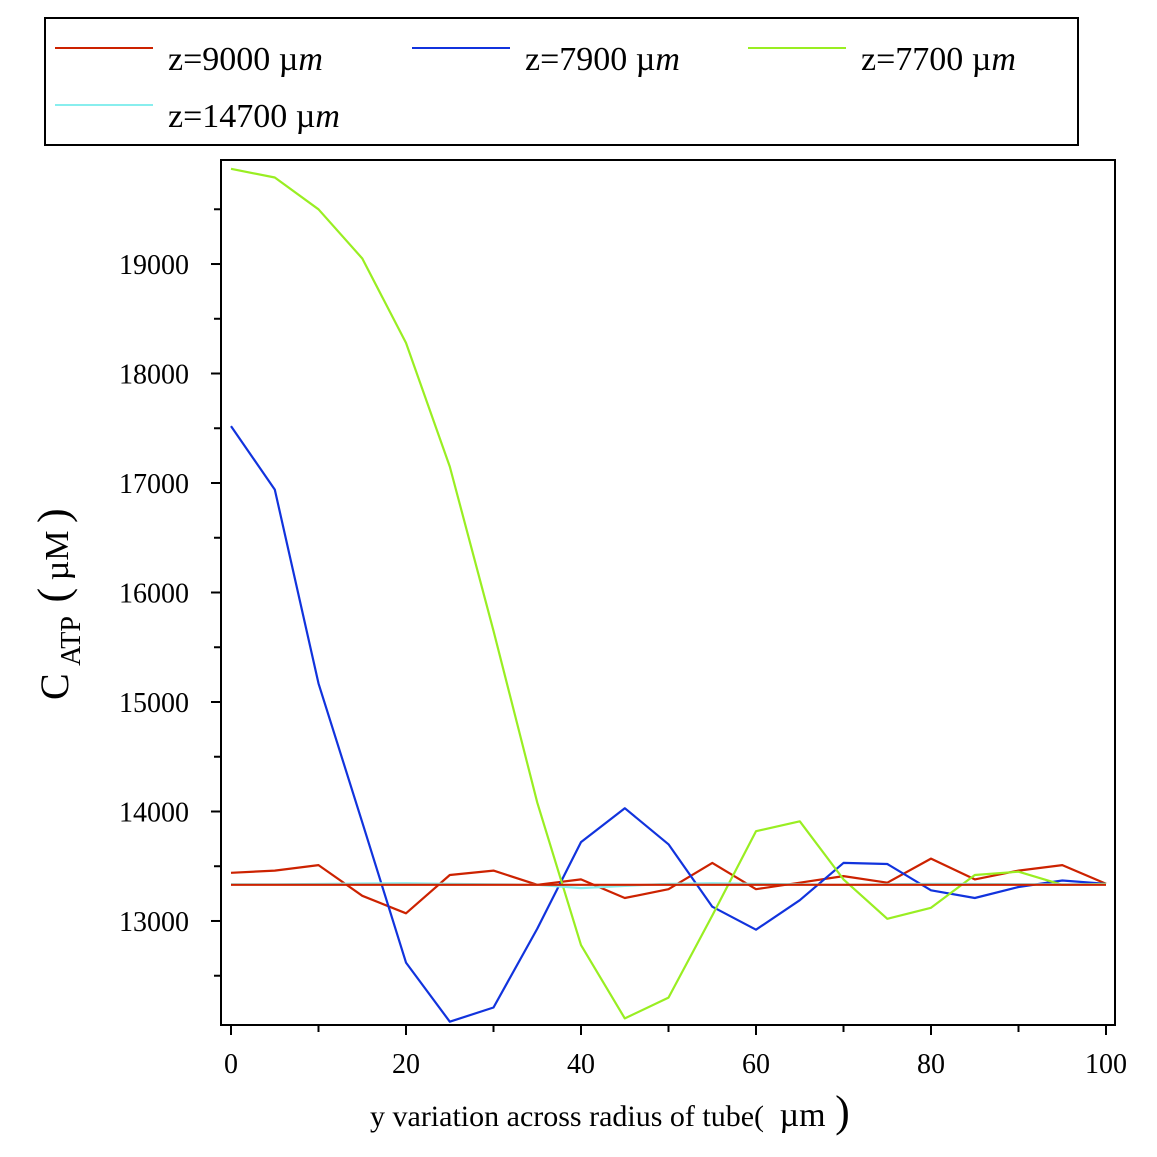 The width and height of the screenshot is (1157, 1157). I want to click on x-axis-title: y variation across radius of tube( µm ), so click(610, 1111).